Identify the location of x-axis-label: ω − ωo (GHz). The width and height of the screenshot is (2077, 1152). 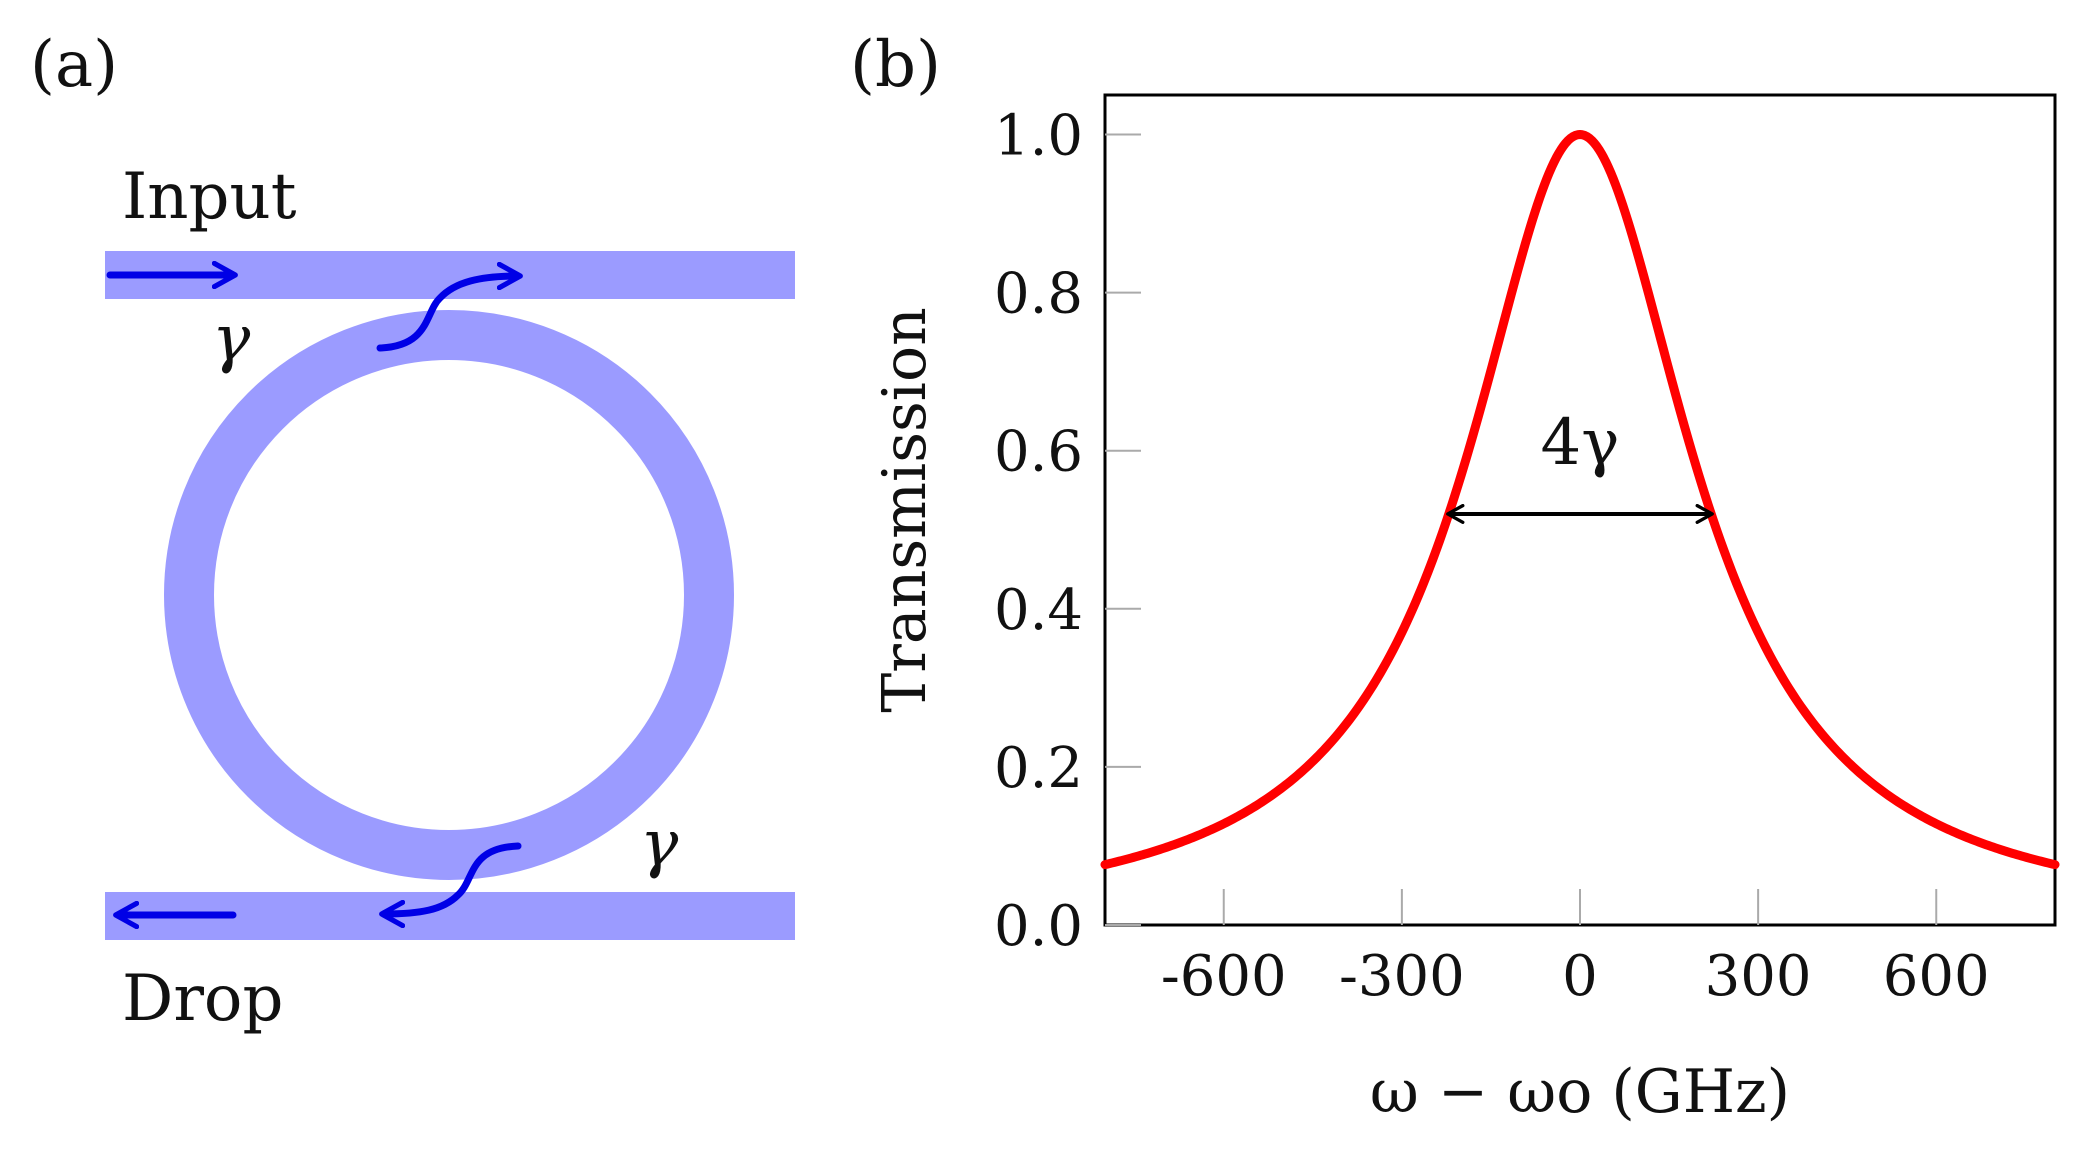
(1580, 1092).